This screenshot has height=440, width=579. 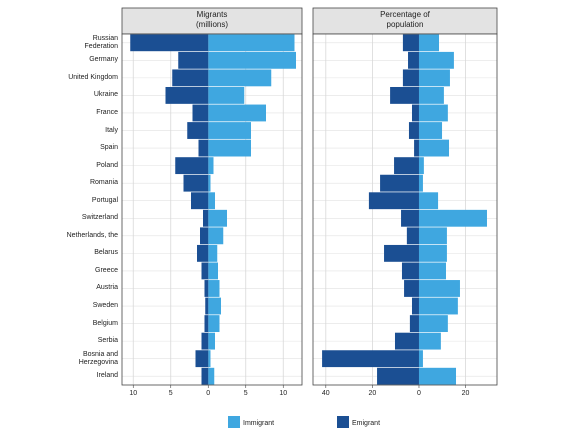 I want to click on legend-label: Immigrant, so click(x=258, y=423).